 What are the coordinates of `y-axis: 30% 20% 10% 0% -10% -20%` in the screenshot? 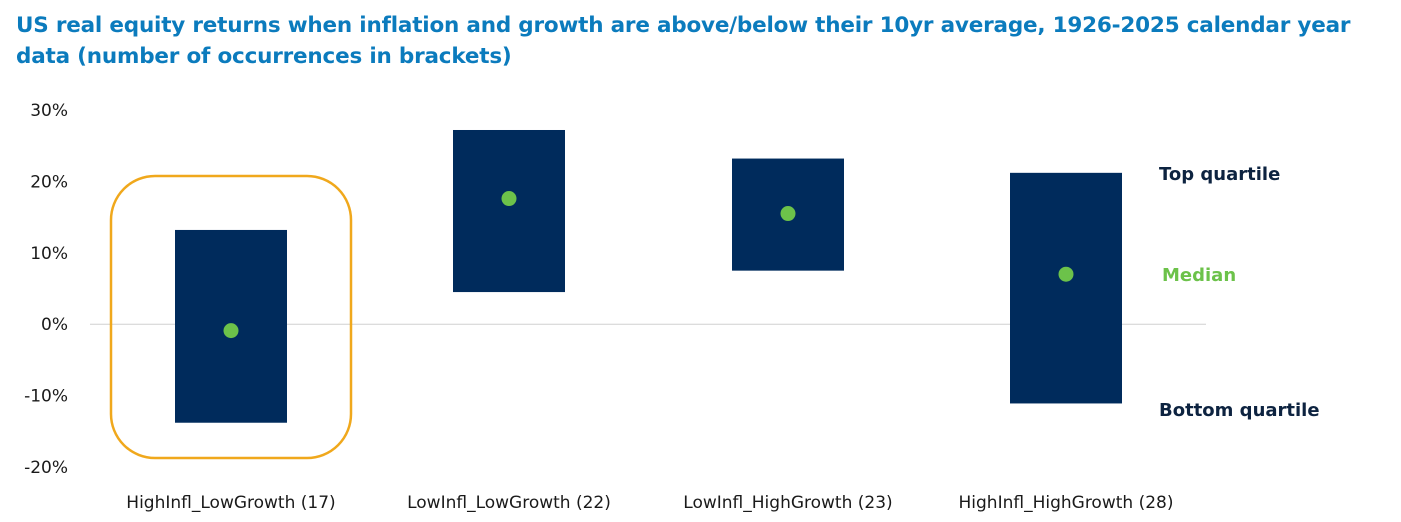 It's located at (46, 289).